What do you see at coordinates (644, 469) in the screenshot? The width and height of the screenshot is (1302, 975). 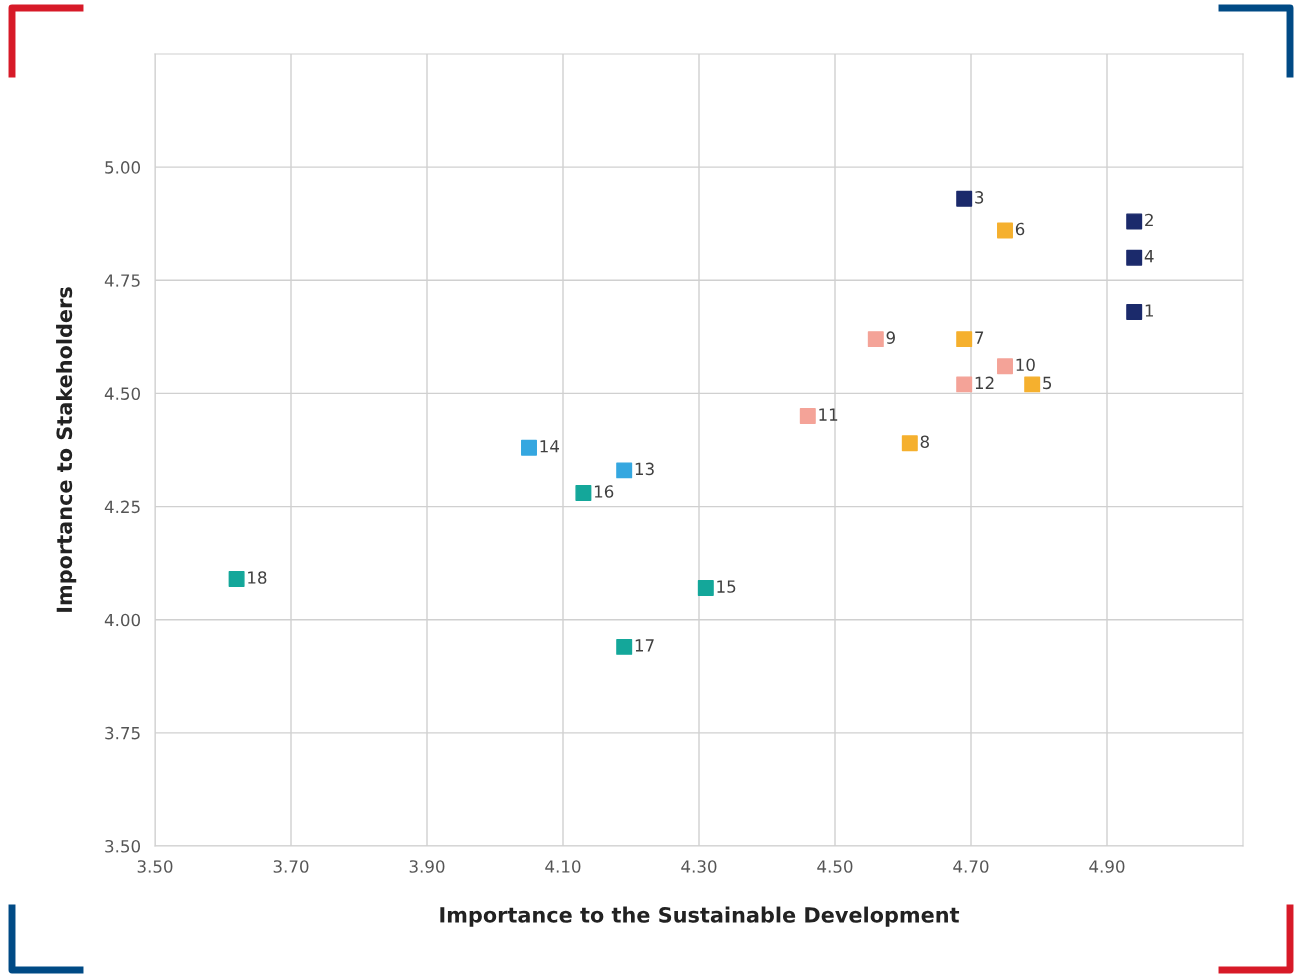 I see `annotation: 13` at bounding box center [644, 469].